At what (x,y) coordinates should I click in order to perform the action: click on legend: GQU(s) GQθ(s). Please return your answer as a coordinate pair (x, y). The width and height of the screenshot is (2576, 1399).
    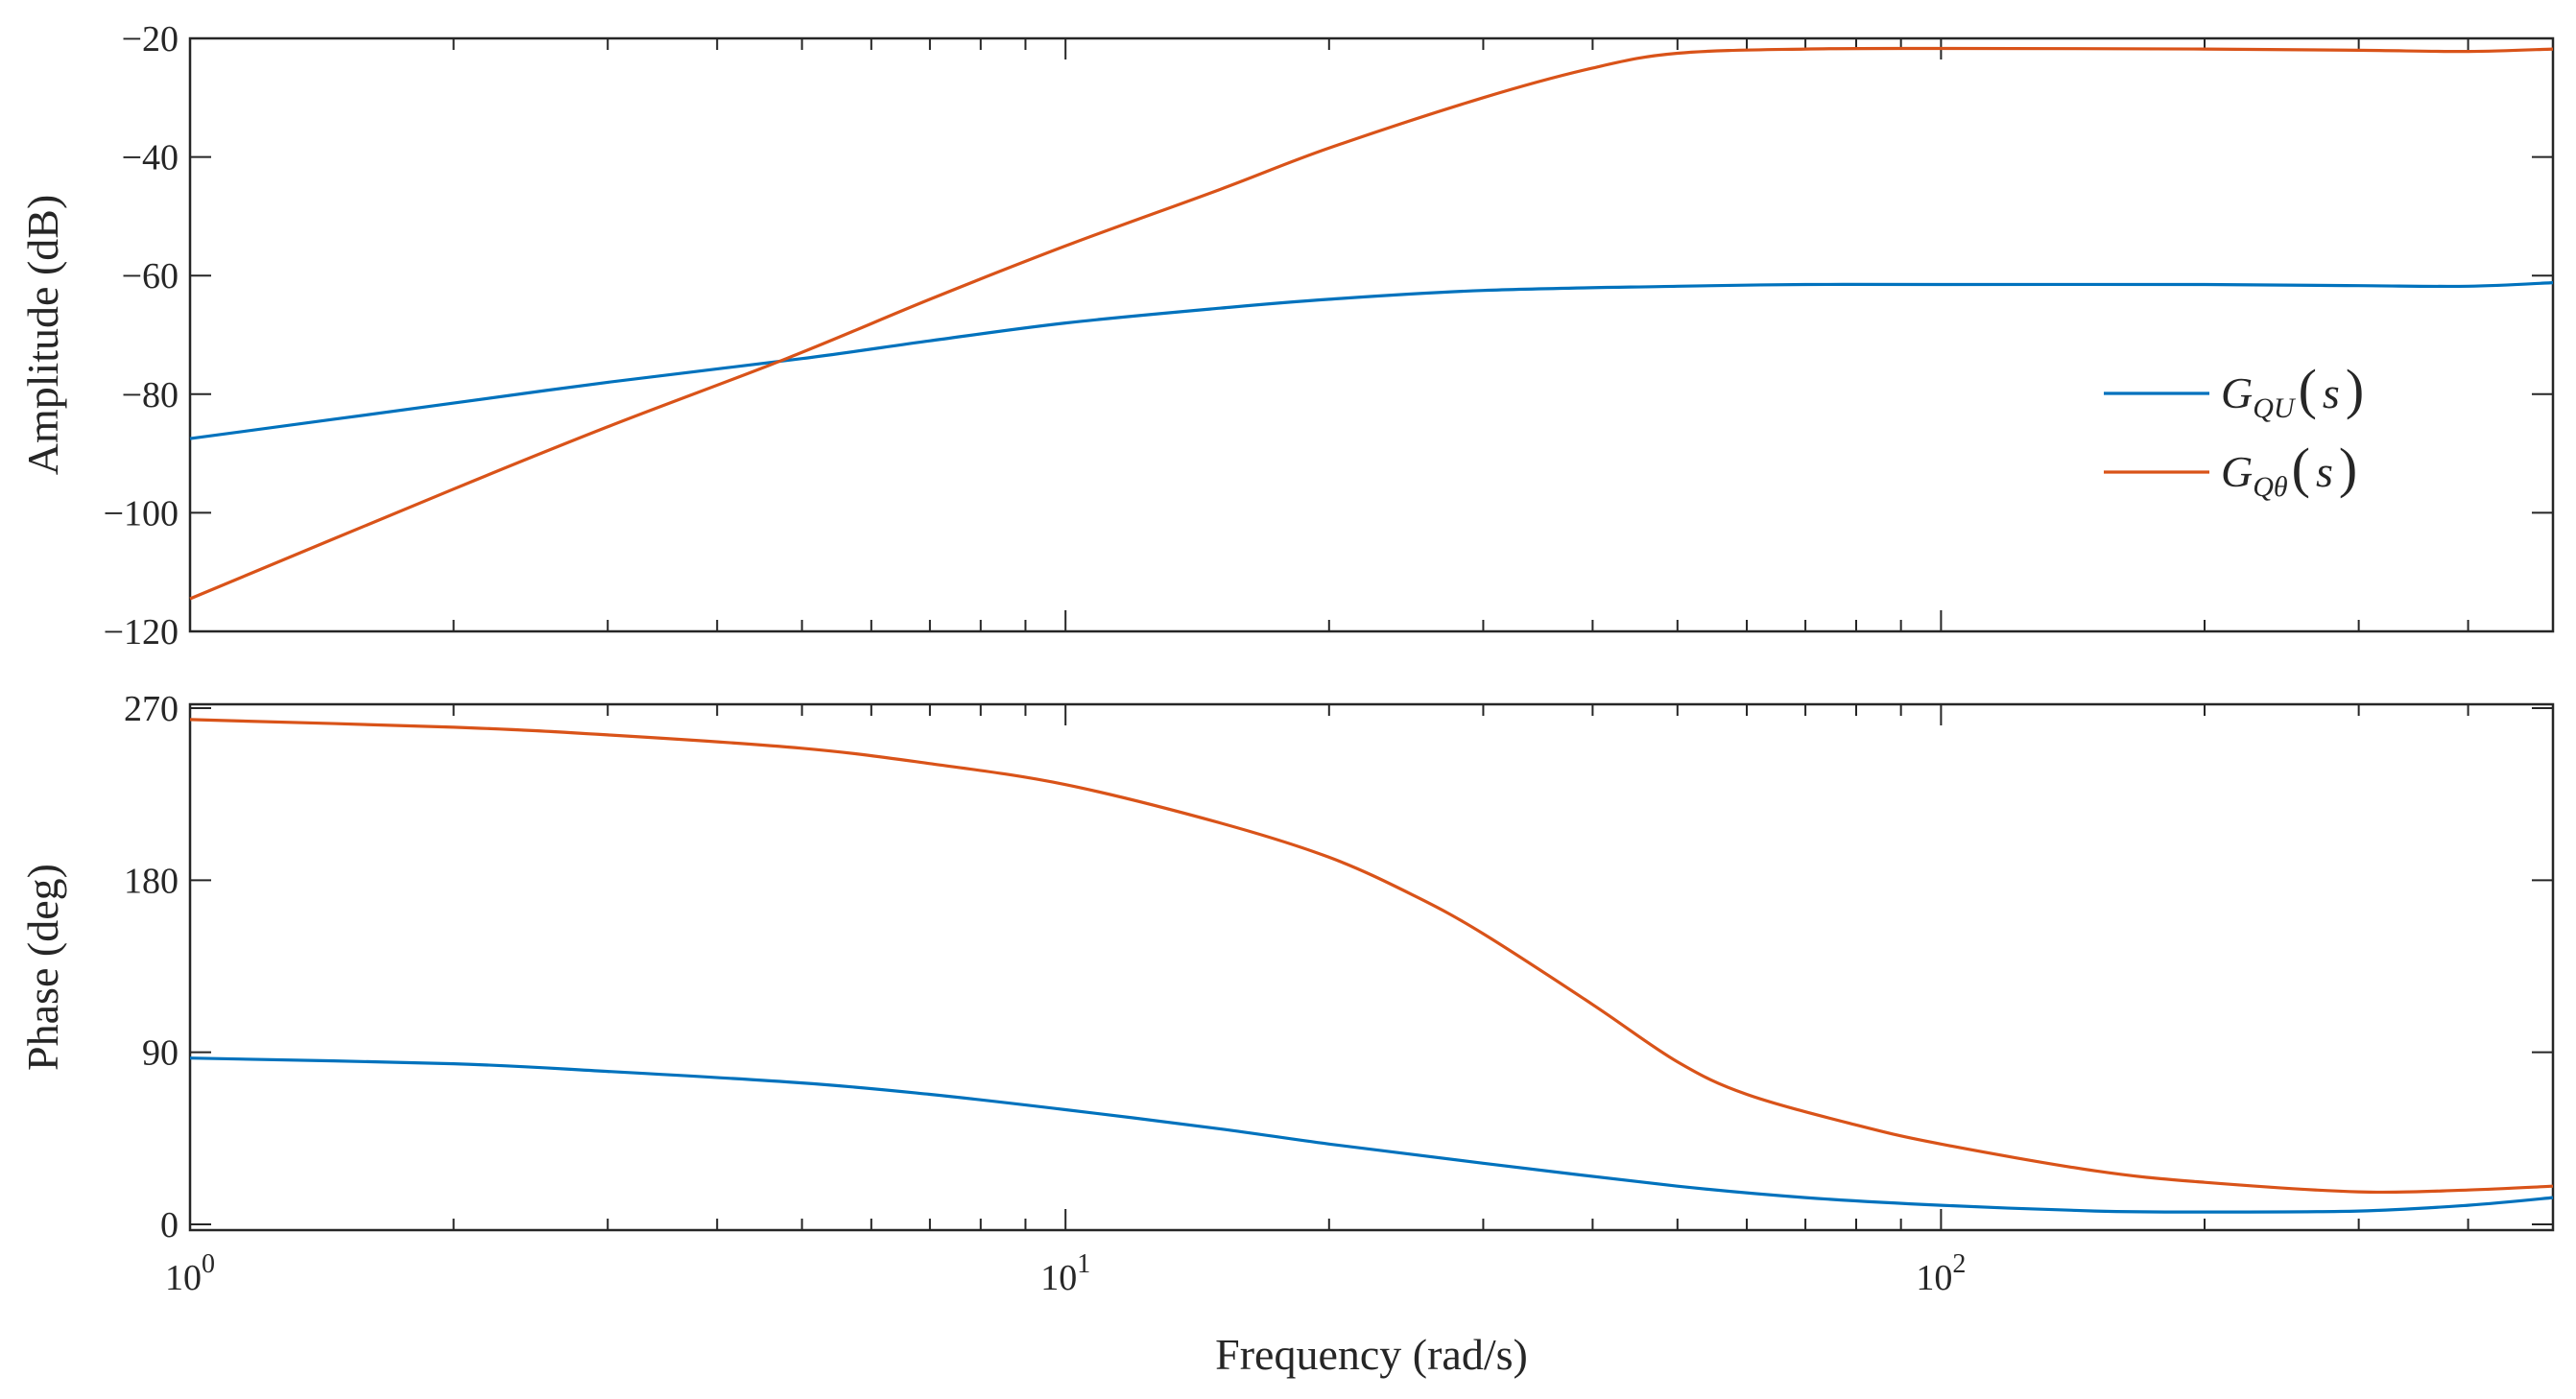
    Looking at the image, I should click on (2234, 431).